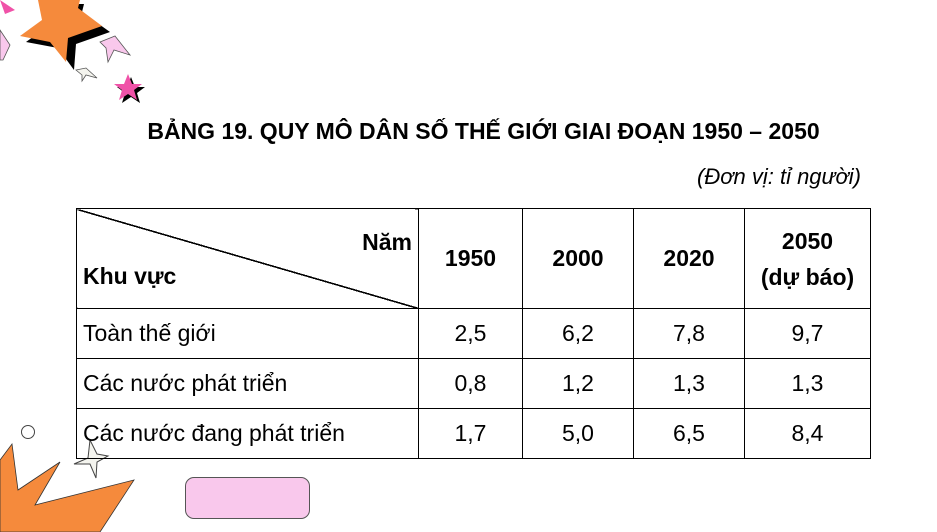  I want to click on region-cell: Các nước đang phát triển, so click(247, 433).